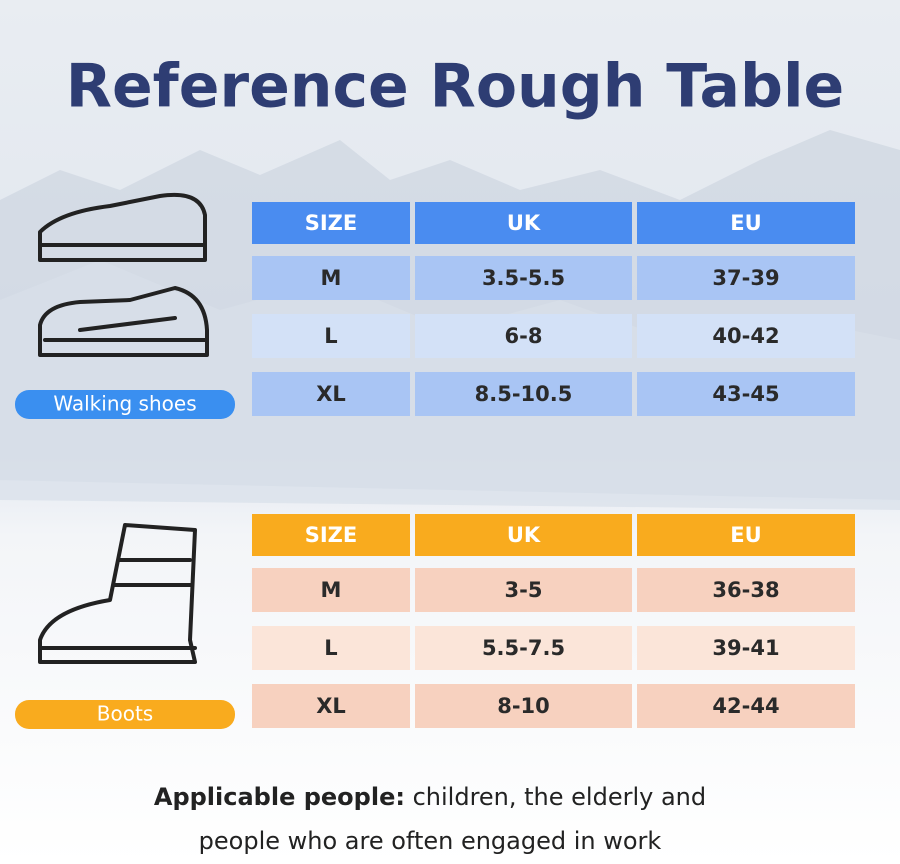 This screenshot has height=864, width=900. I want to click on cell-text: 3.5-5.5, so click(523, 278).